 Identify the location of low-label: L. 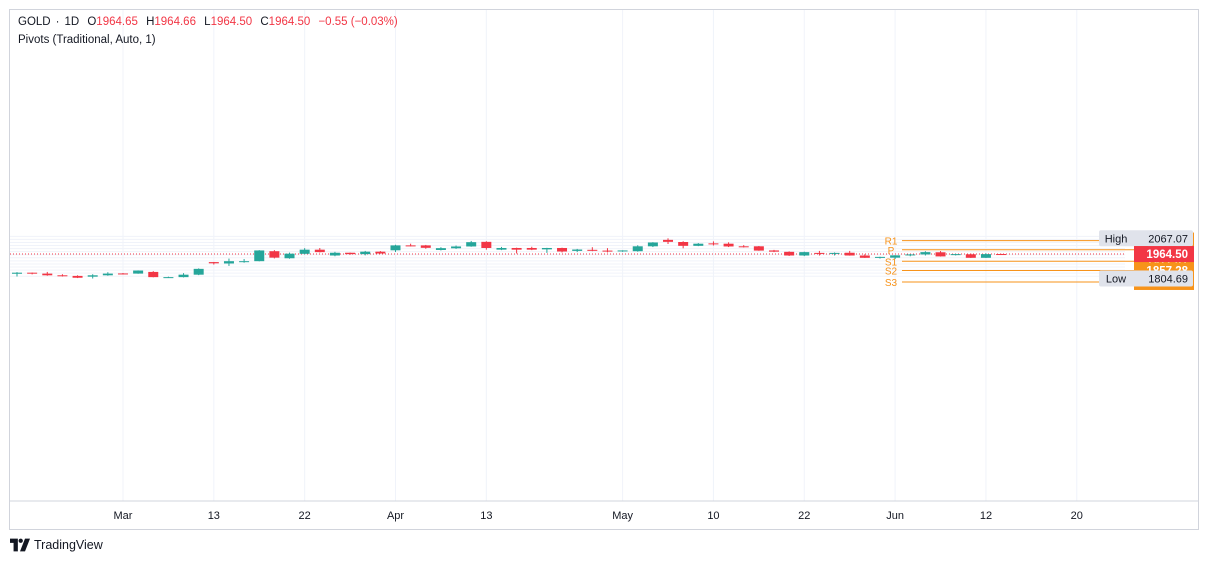
(207, 22).